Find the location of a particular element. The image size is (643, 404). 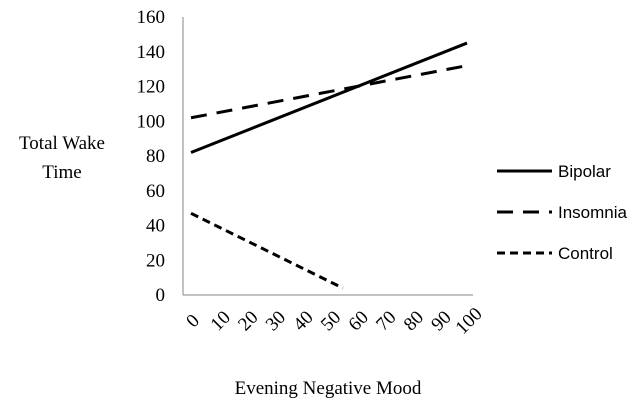

x-tick-label: 10 is located at coordinates (221, 321).